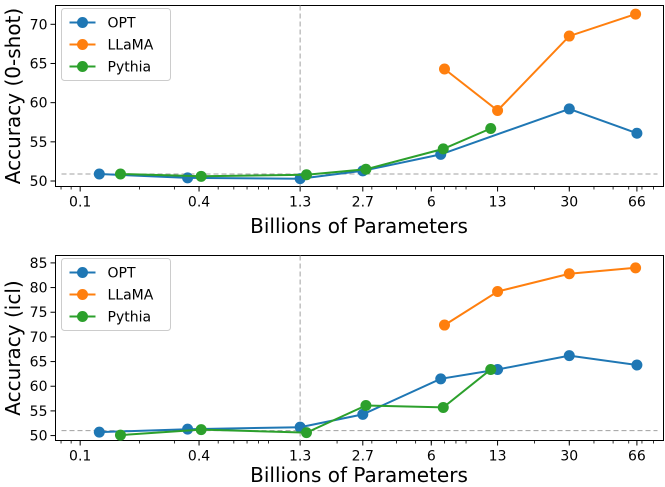  I want to click on y-tick-label: 85, so click(39, 264).